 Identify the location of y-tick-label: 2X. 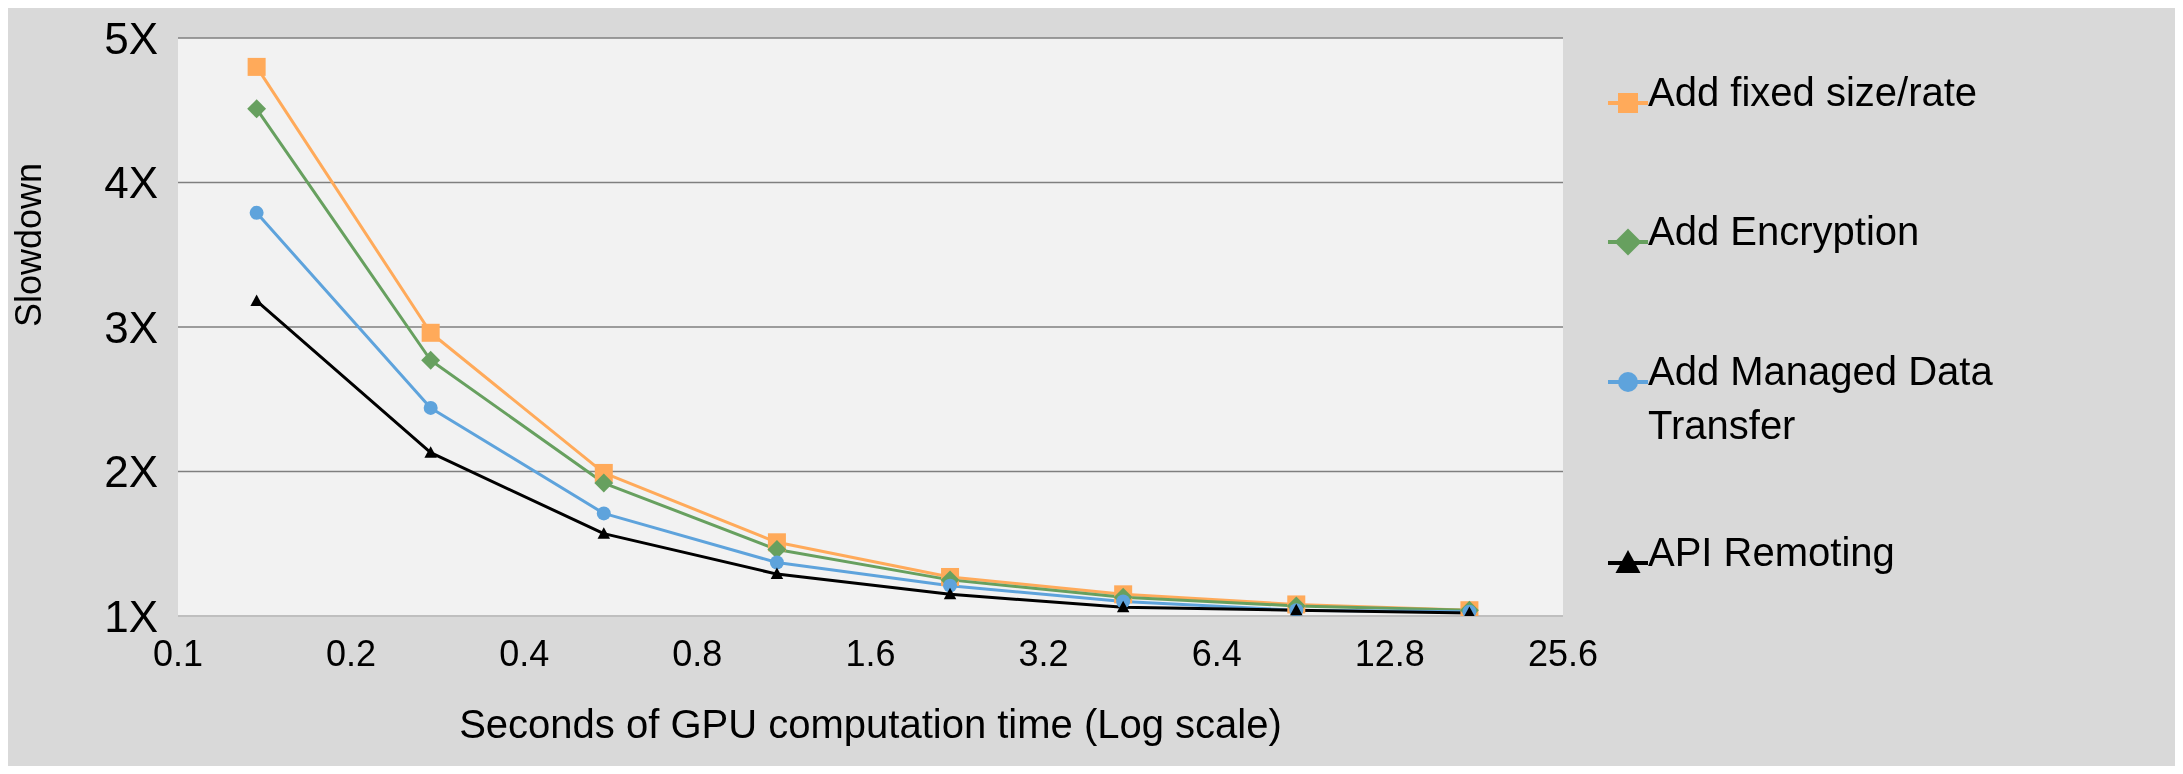
(131, 472).